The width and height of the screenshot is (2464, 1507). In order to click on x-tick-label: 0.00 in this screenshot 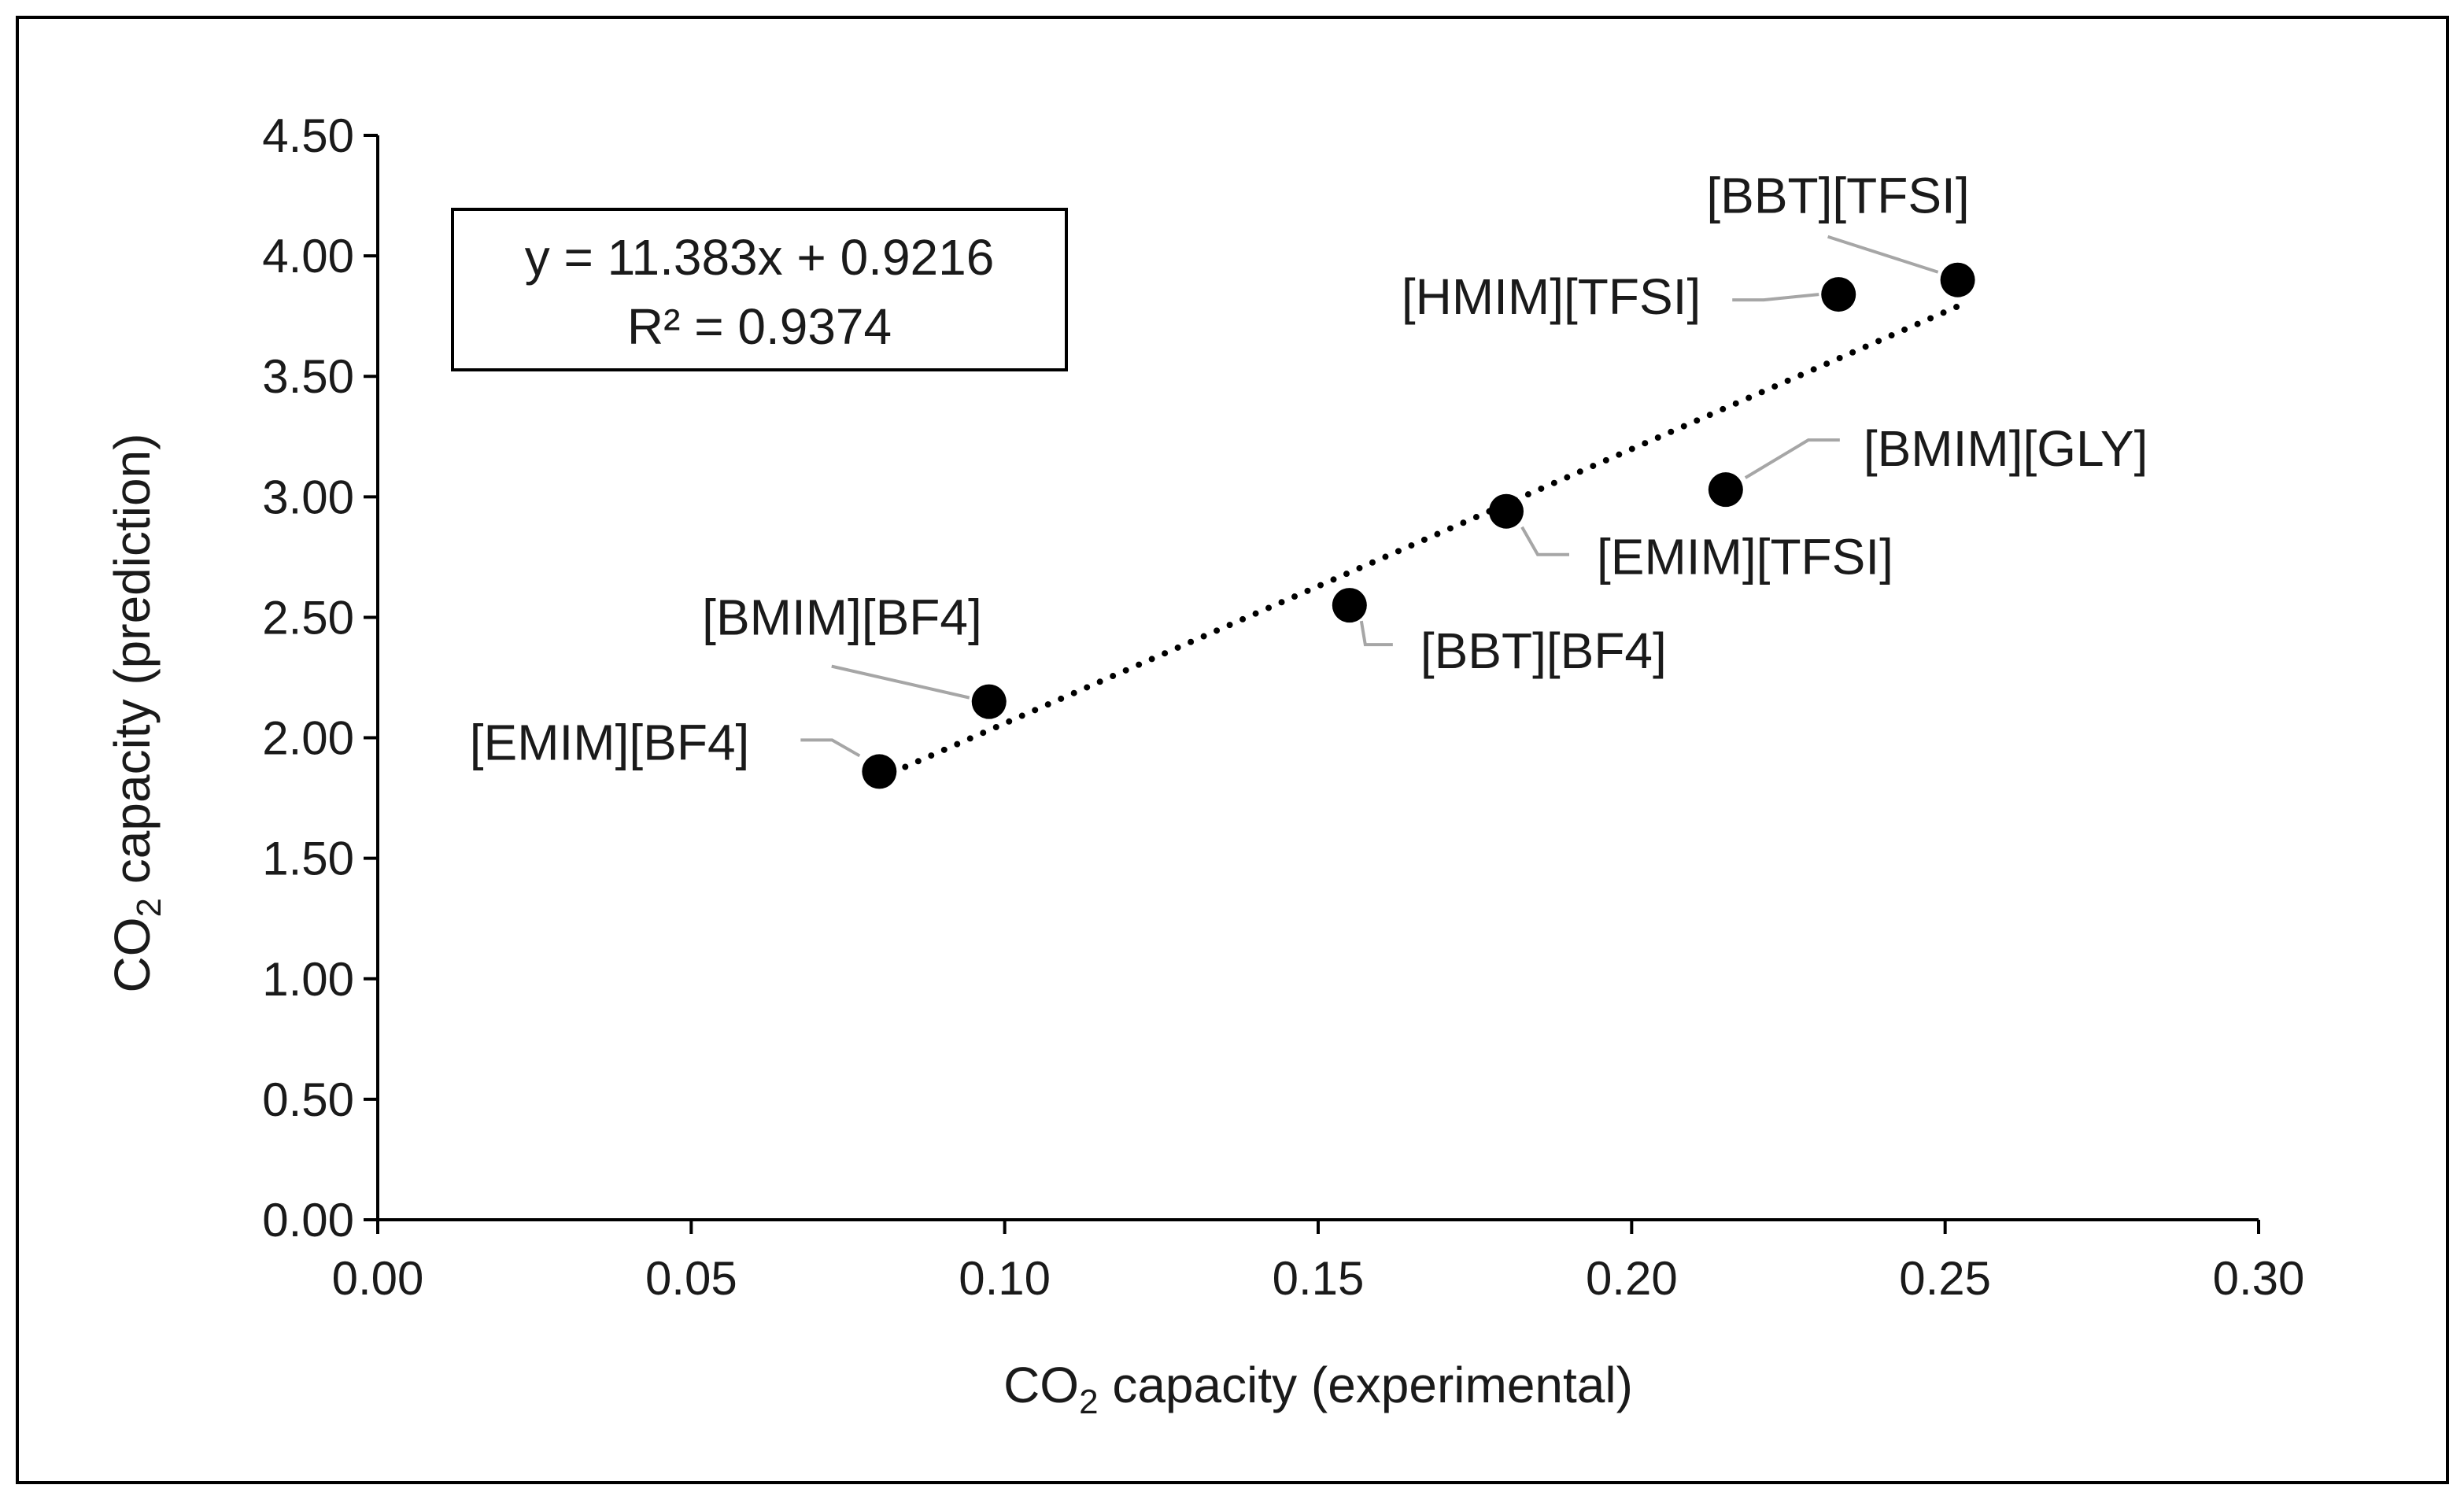, I will do `click(378, 1278)`.